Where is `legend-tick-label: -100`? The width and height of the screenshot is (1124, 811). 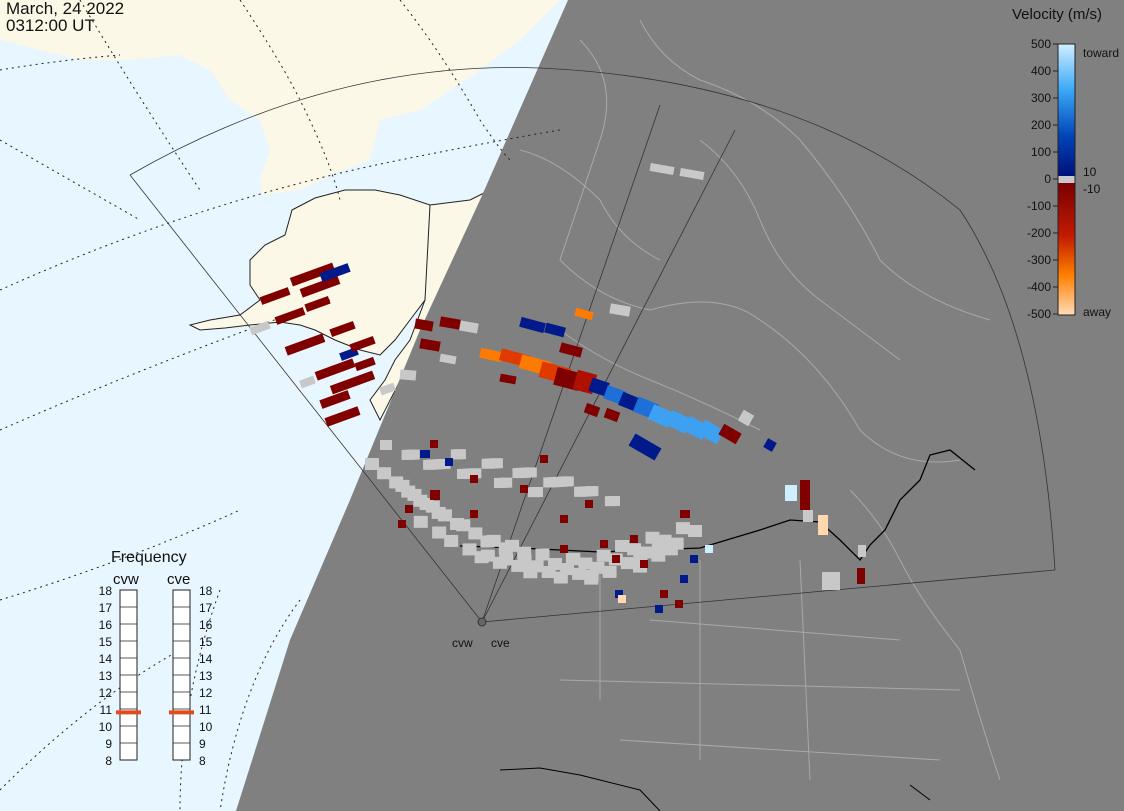
legend-tick-label: -100 is located at coordinates (1039, 206).